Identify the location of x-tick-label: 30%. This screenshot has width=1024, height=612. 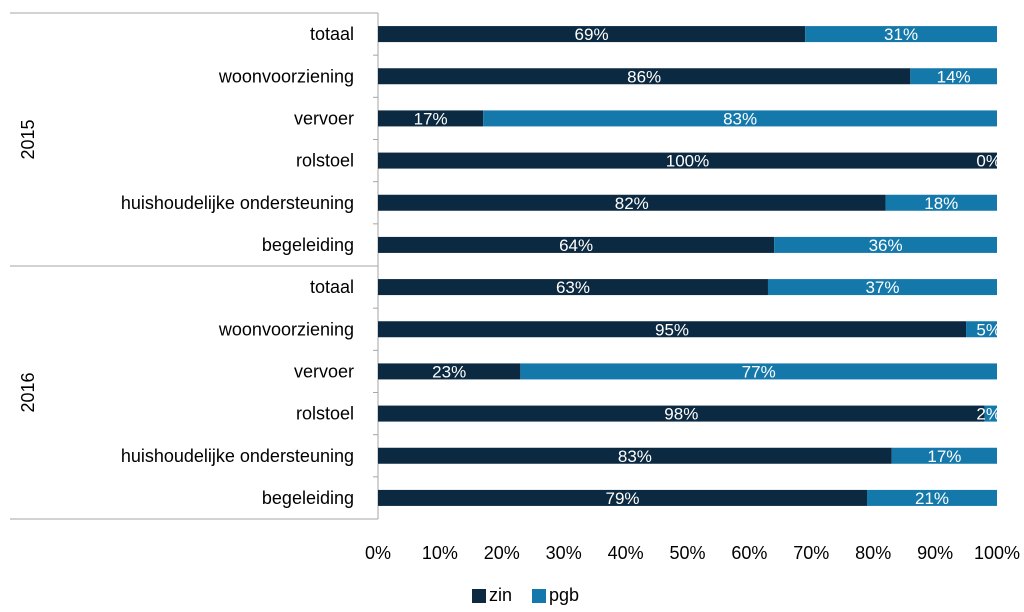
(564, 553).